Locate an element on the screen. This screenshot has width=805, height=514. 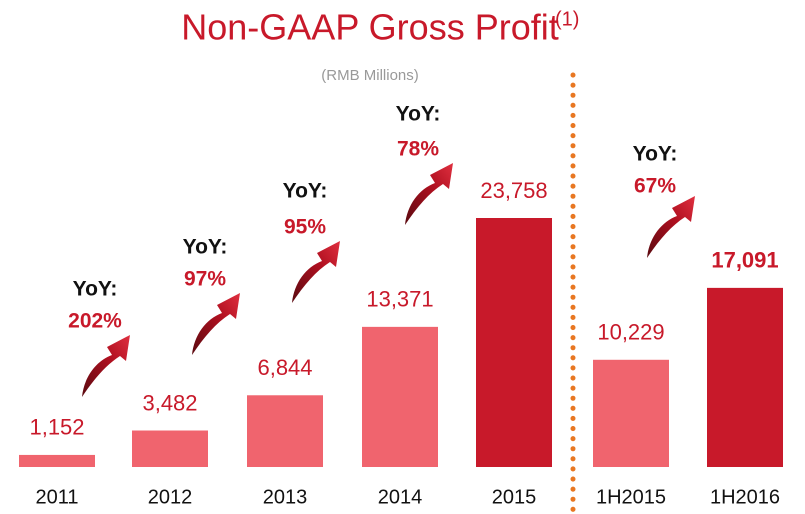
title-note: (1) is located at coordinates (567, 19).